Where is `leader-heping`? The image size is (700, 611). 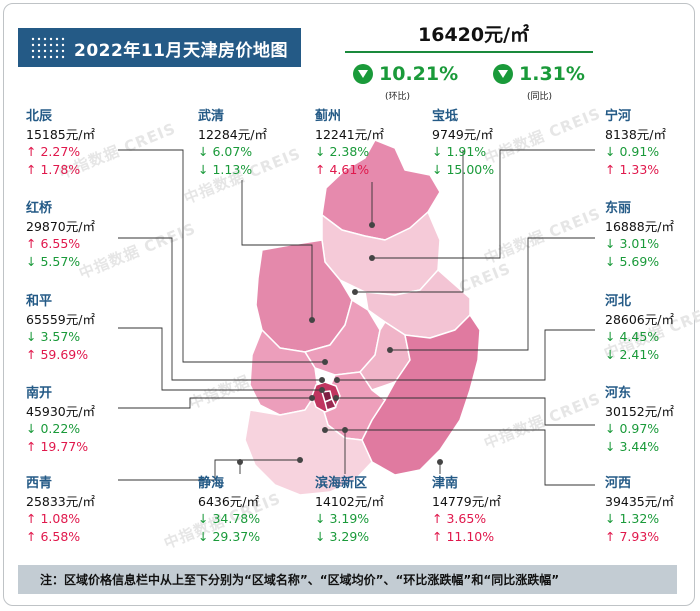
leader-heping is located at coordinates (220, 359).